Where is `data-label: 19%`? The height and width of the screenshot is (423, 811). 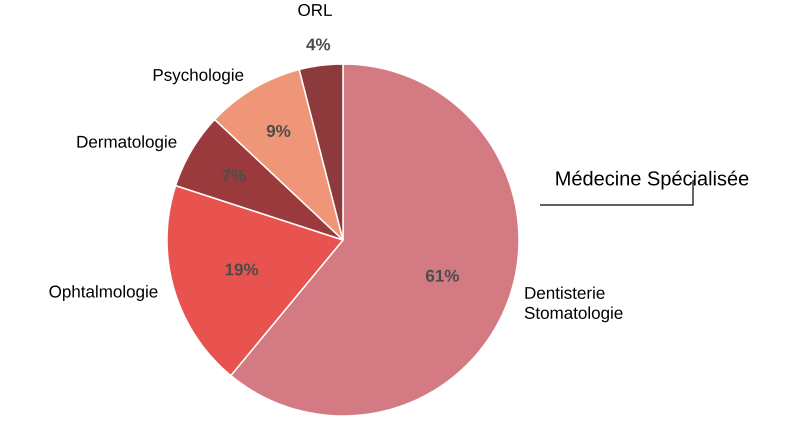
data-label: 19% is located at coordinates (242, 269).